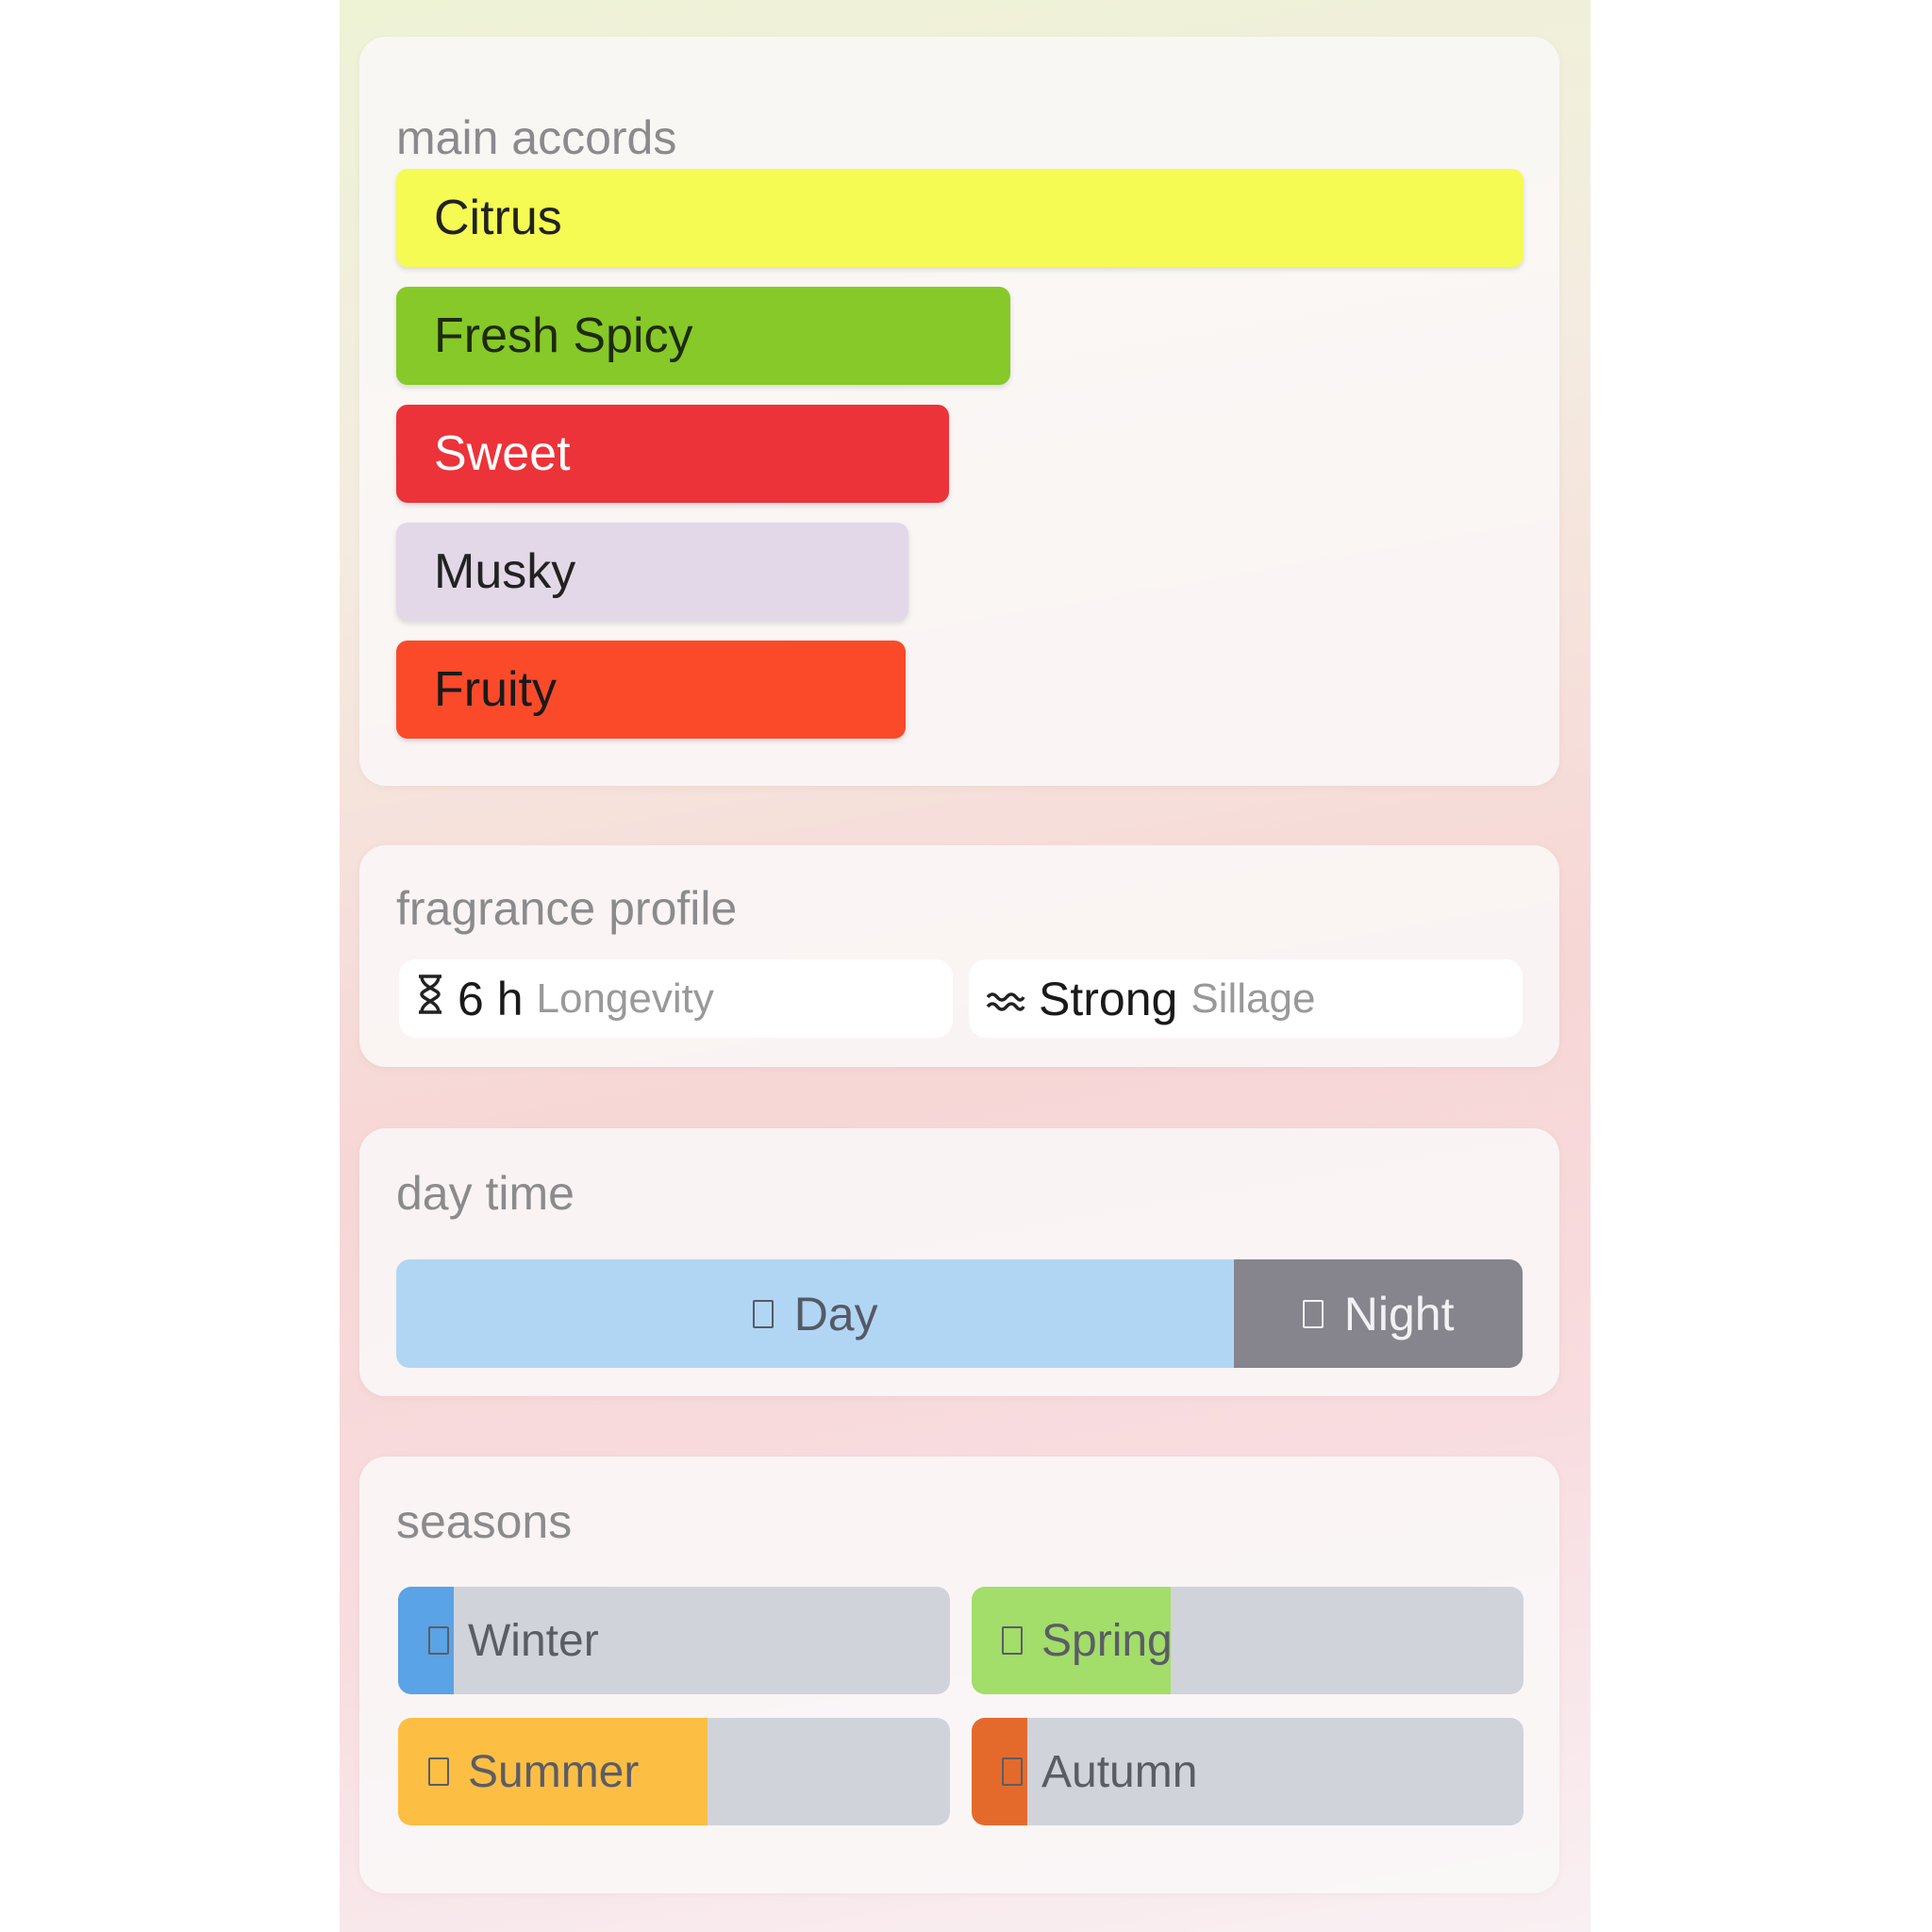 The width and height of the screenshot is (1932, 1932). Describe the element at coordinates (959, 1675) in the screenshot. I see `seasons-card: seasons Winter Spring Summer Autumn` at that location.